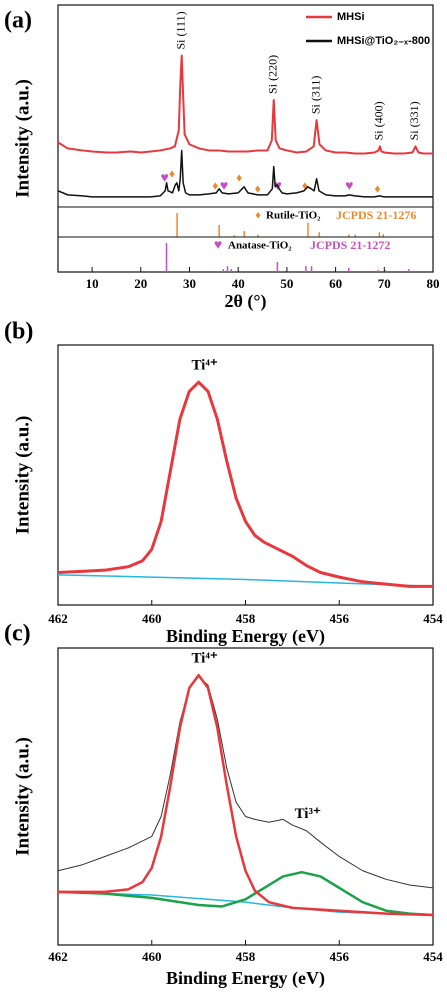 The image size is (447, 994). Describe the element at coordinates (293, 216) in the screenshot. I see `reference-name: Rutile-TiO₂` at that location.